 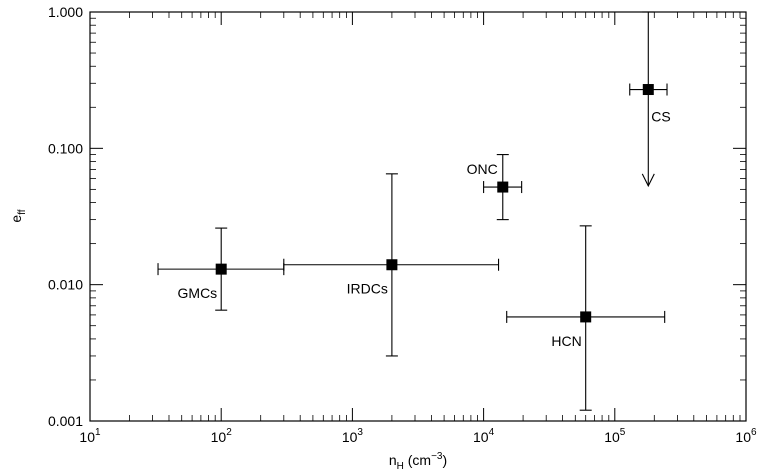 What do you see at coordinates (586, 317) in the screenshot?
I see `data-point-hcn` at bounding box center [586, 317].